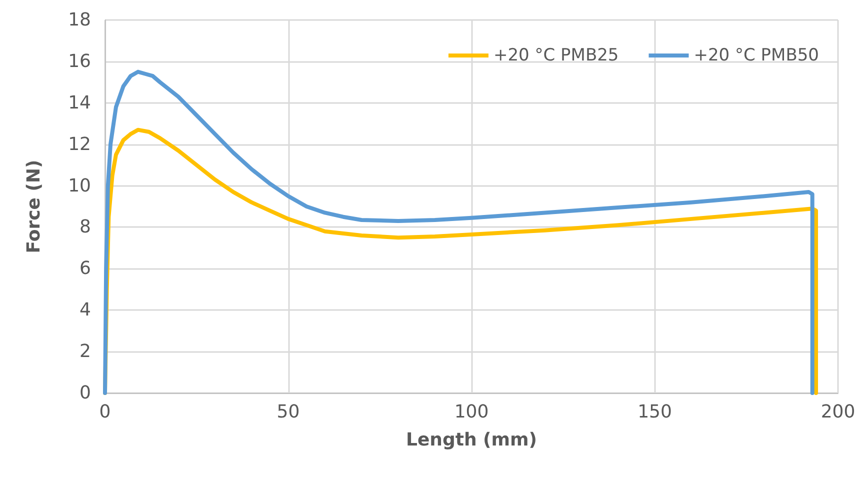 This screenshot has width=864, height=486. Describe the element at coordinates (79, 103) in the screenshot. I see `y-tick-label: 14` at that location.